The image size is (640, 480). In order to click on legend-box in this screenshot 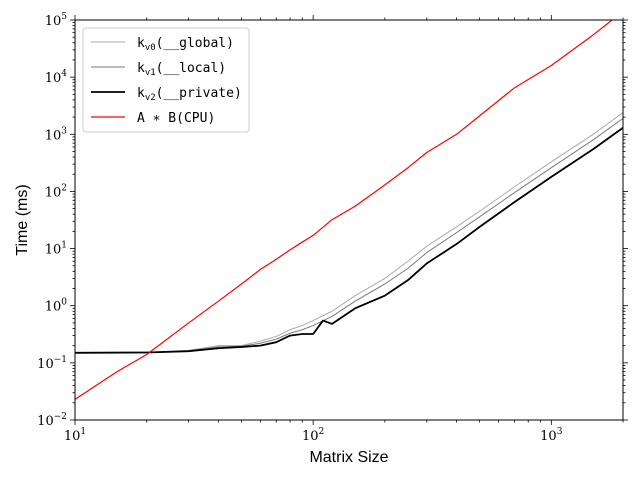, I will do `click(166, 80)`.